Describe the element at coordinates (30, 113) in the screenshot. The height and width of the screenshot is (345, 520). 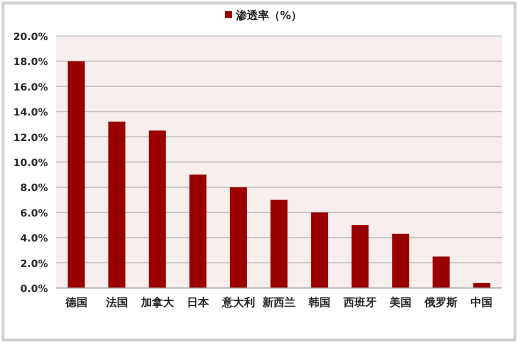
I see `y-tick-label: 14.0%` at that location.